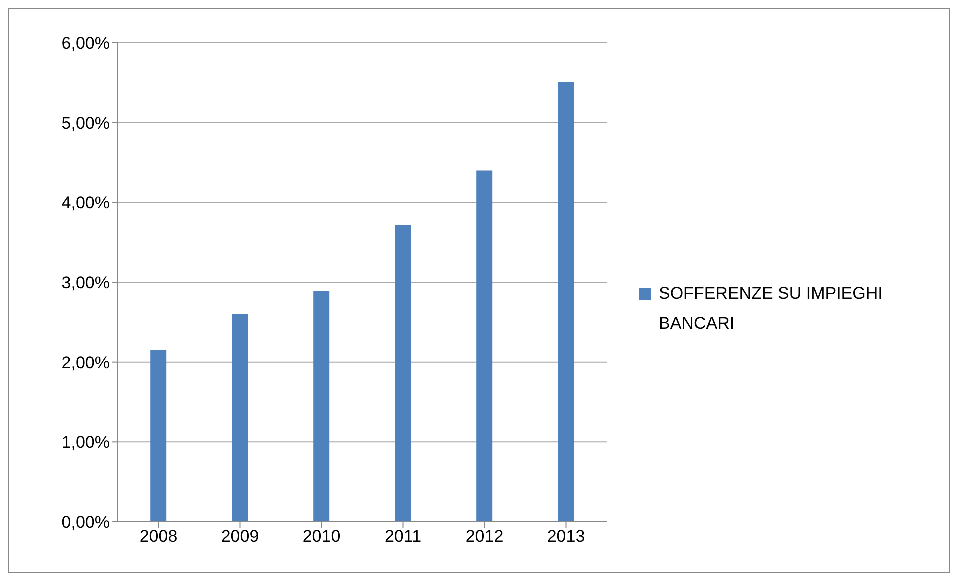 Image resolution: width=958 pixels, height=579 pixels. Describe the element at coordinates (240, 536) in the screenshot. I see `x-tick-label: 2009` at that location.